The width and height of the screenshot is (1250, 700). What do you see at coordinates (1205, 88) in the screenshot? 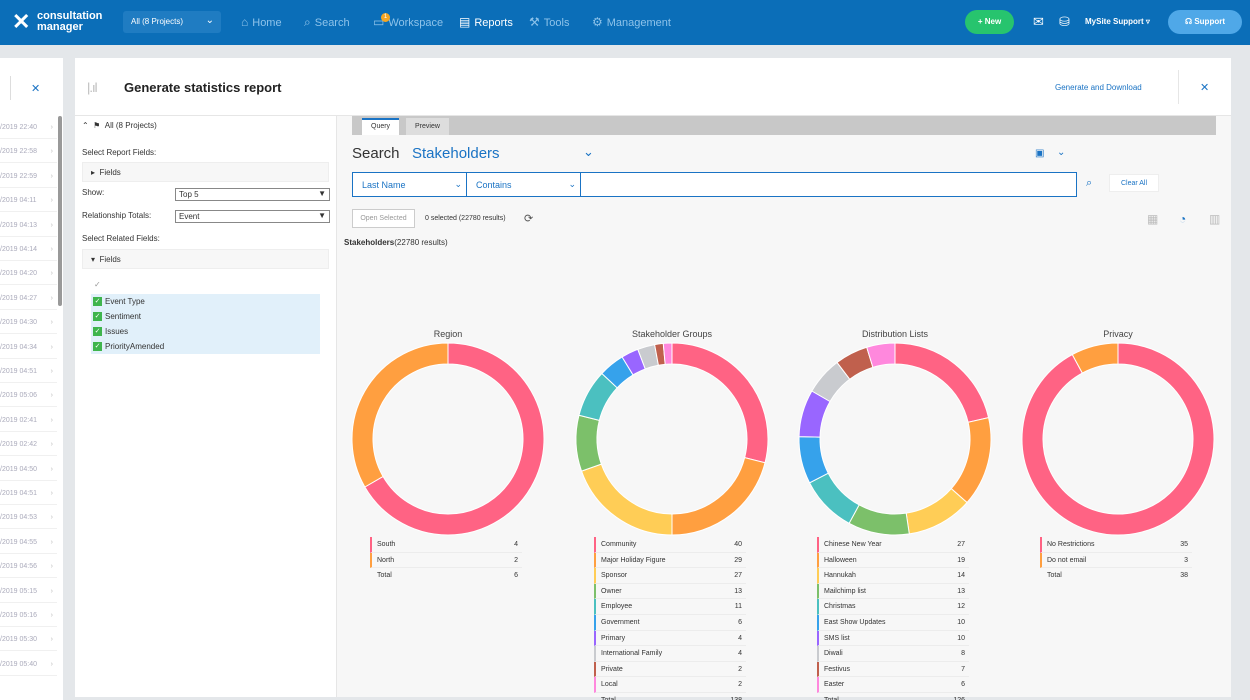
I see `close-panel-icon: ✕` at bounding box center [1205, 88].